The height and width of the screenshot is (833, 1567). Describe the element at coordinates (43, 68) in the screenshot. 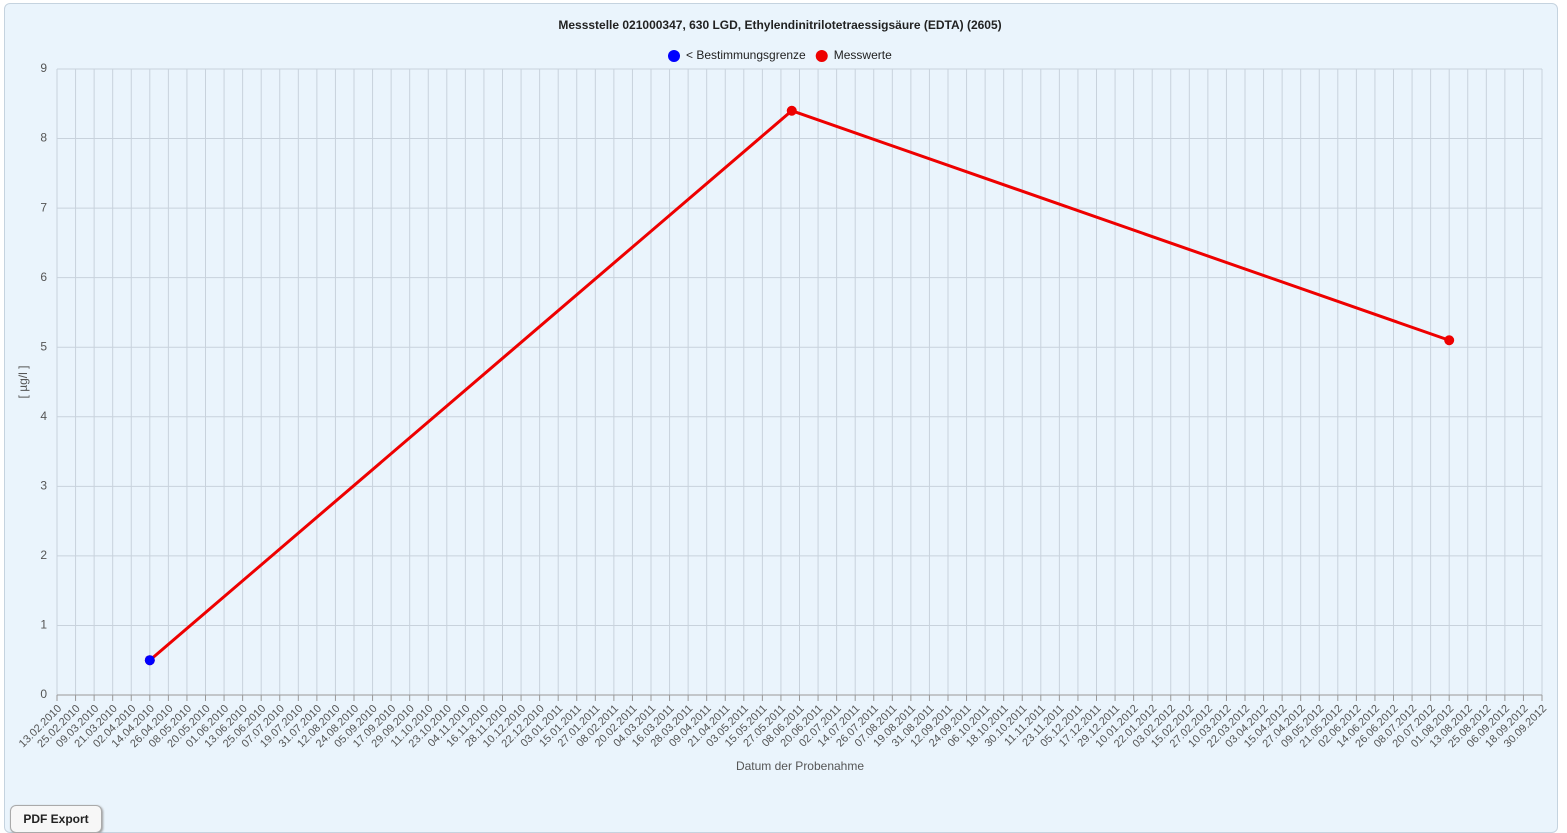

I see `y-tick-label: 9` at that location.